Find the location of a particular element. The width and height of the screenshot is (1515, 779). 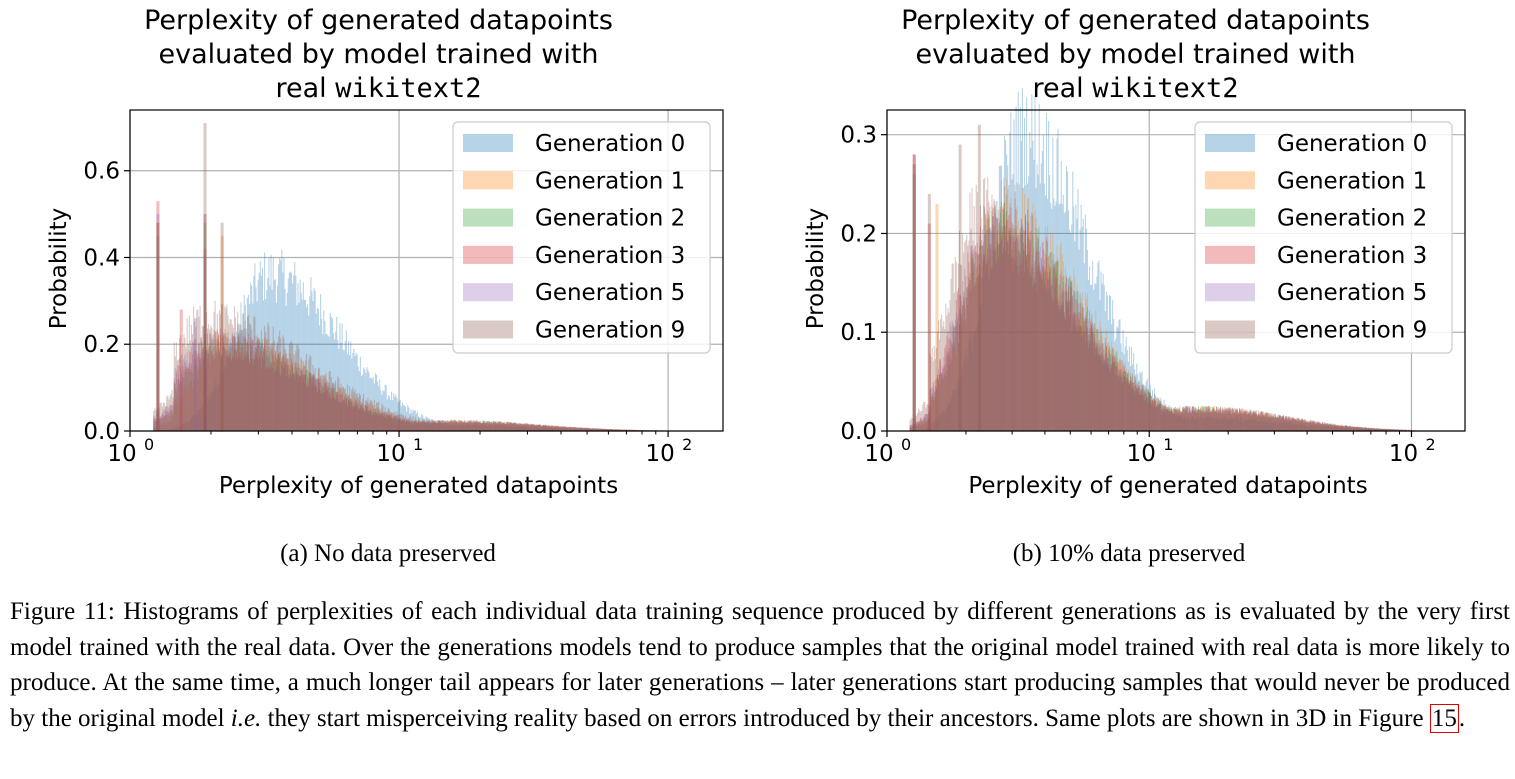

chart-title-line: Perplexity of generated datapoints is located at coordinates (378, 20).